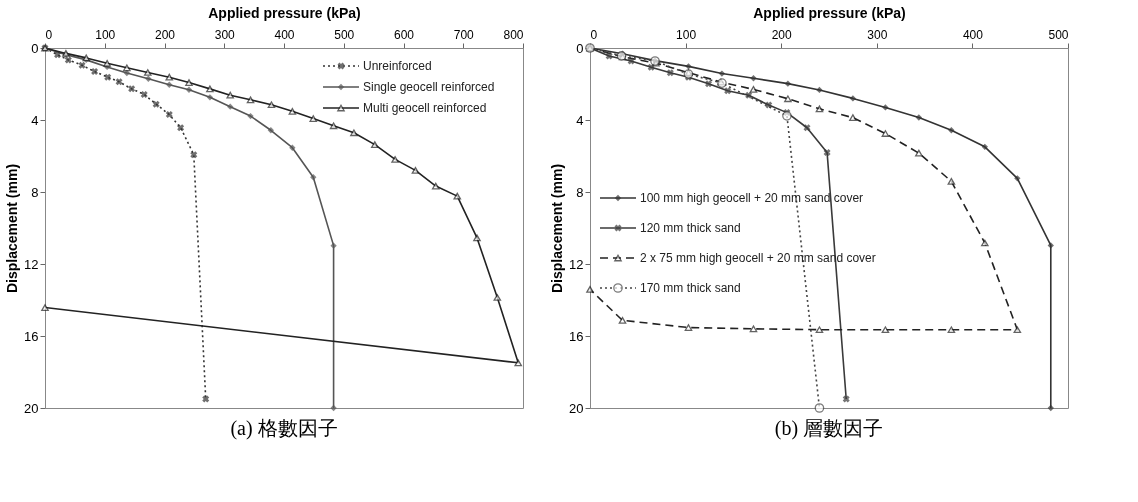 This screenshot has height=502, width=1138. I want to click on legend-label: 100 mm high geocell + 20 mm sand cover, so click(752, 198).